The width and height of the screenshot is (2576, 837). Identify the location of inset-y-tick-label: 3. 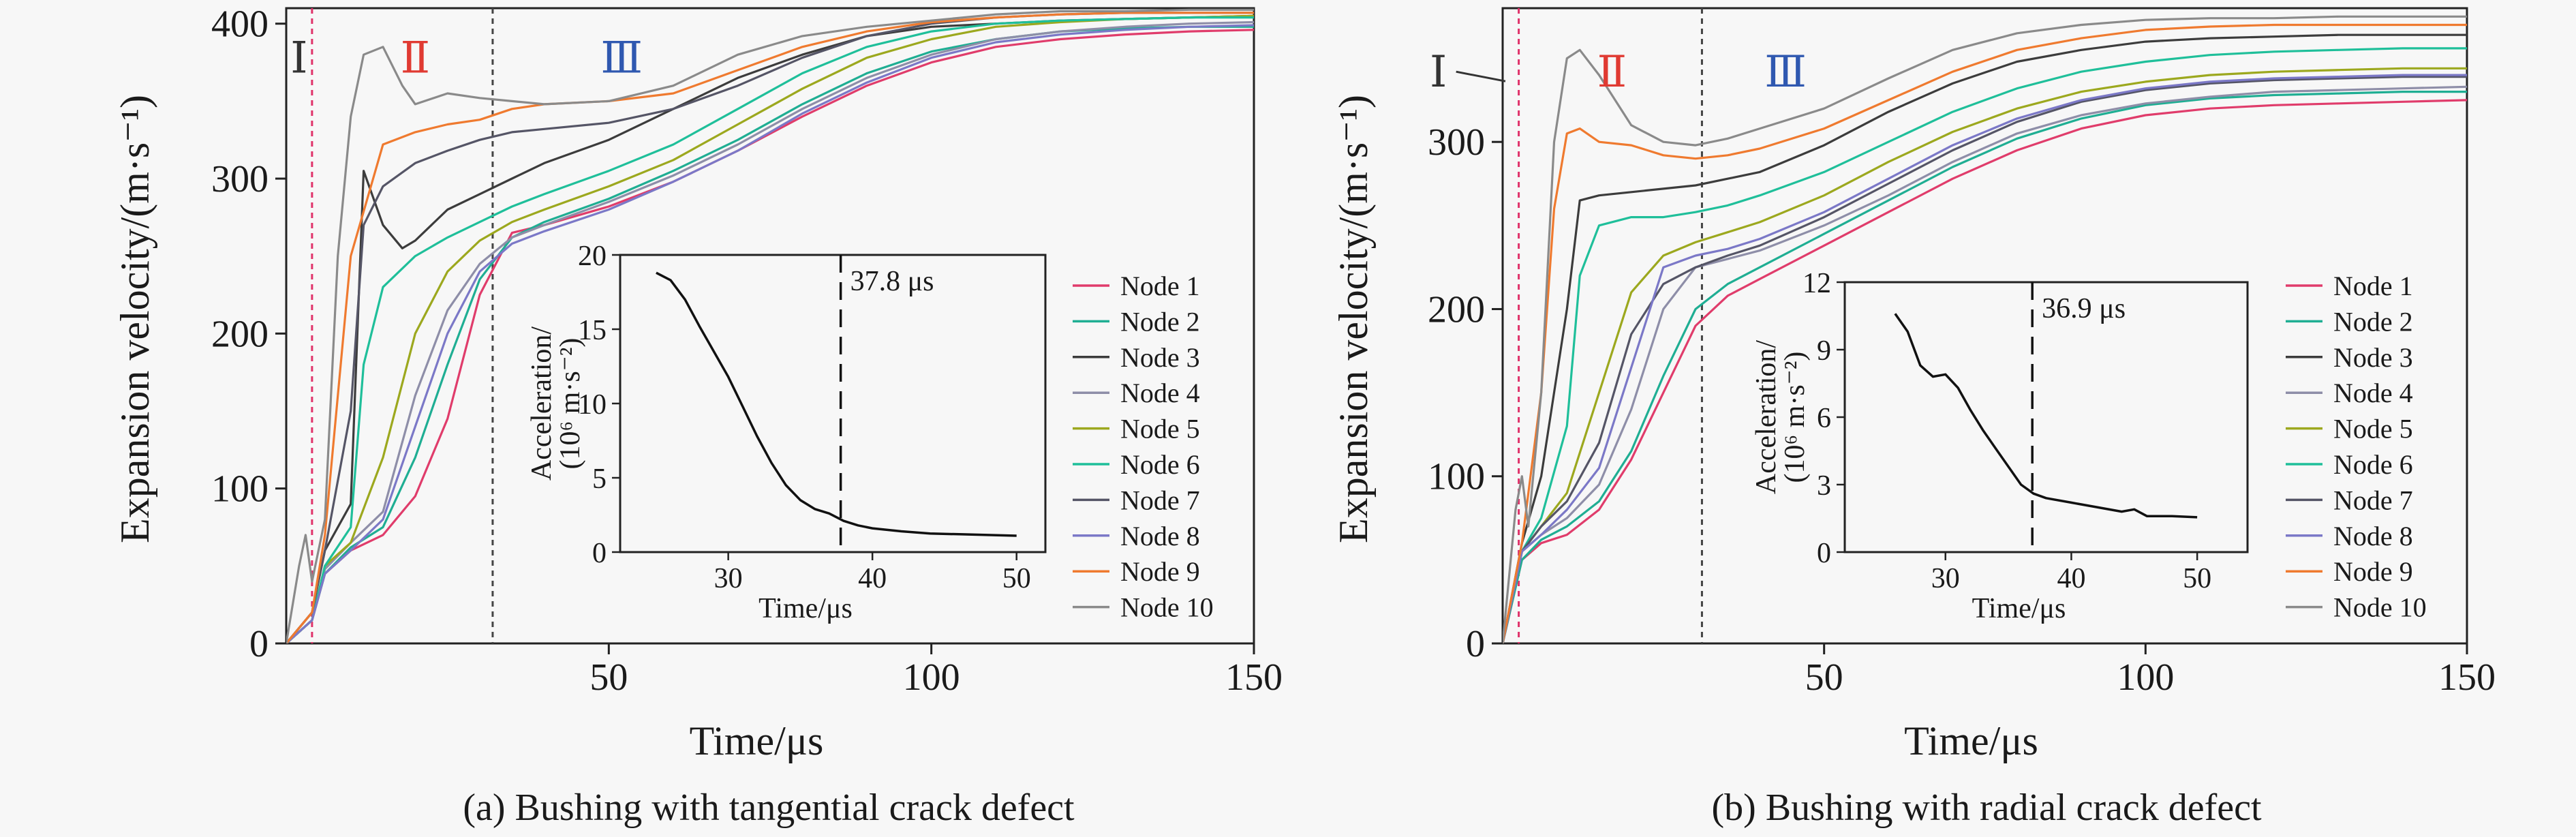
(1824, 486).